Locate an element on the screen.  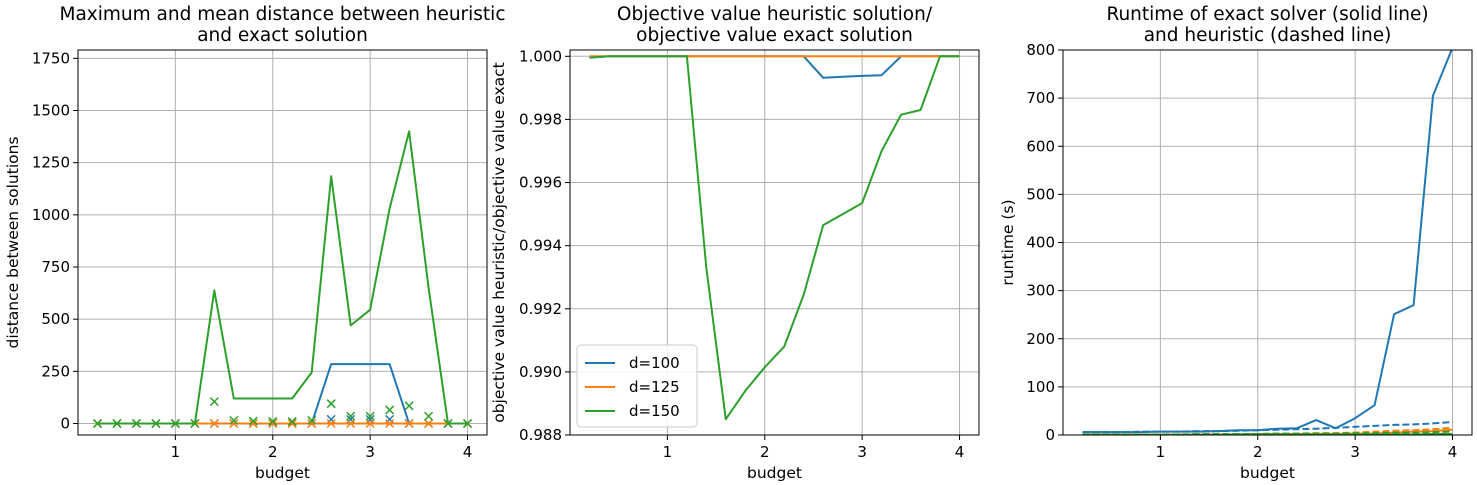
y-tick-label: 0.988 is located at coordinates (540, 435).